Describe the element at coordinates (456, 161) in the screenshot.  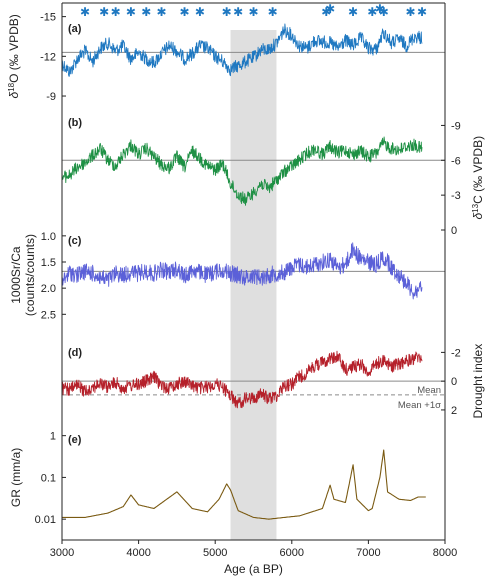
I see `y-tick-label: -6` at that location.